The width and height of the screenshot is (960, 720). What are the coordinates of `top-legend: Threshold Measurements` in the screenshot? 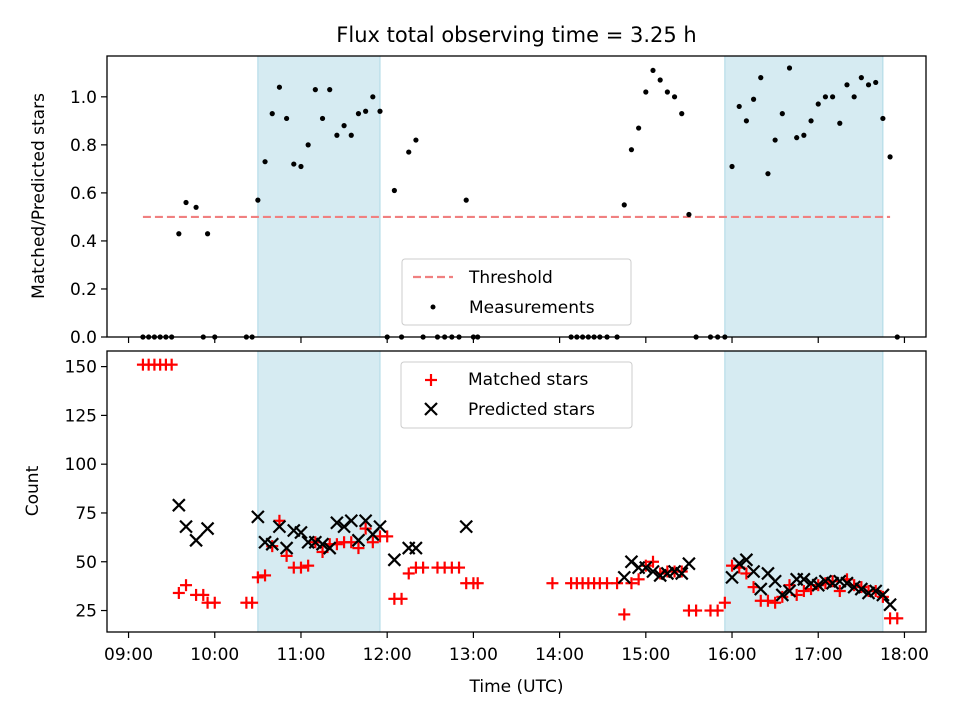 It's located at (516, 292).